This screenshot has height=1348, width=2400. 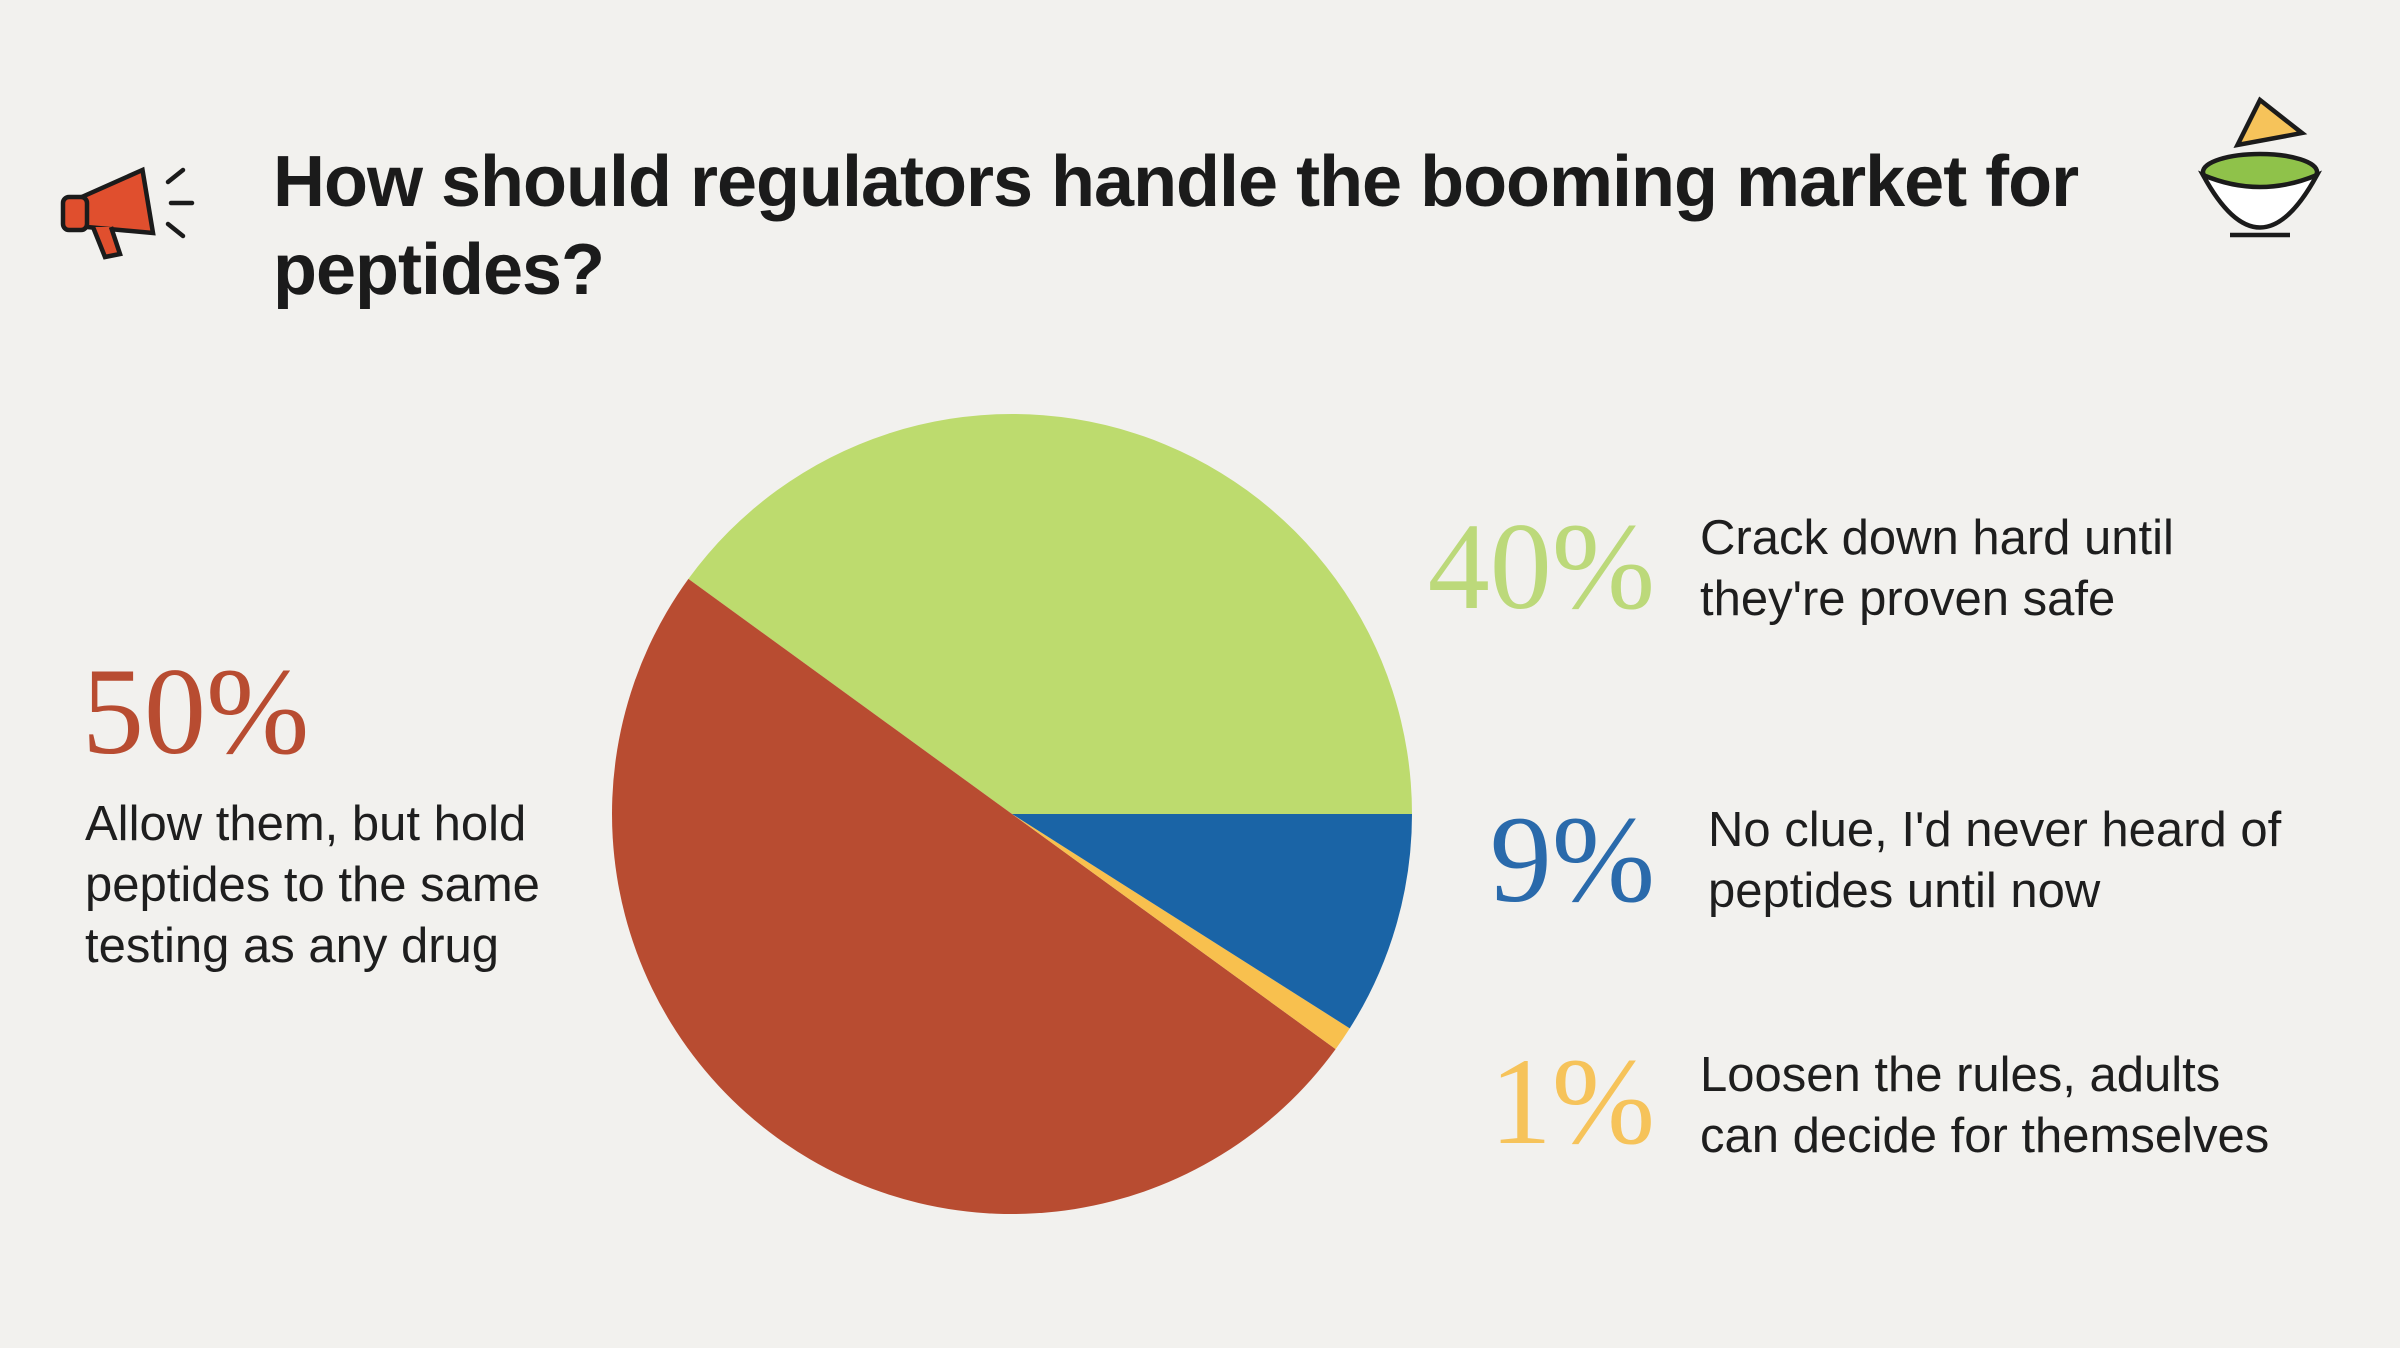 I want to click on value-label: 50%, so click(x=196, y=711).